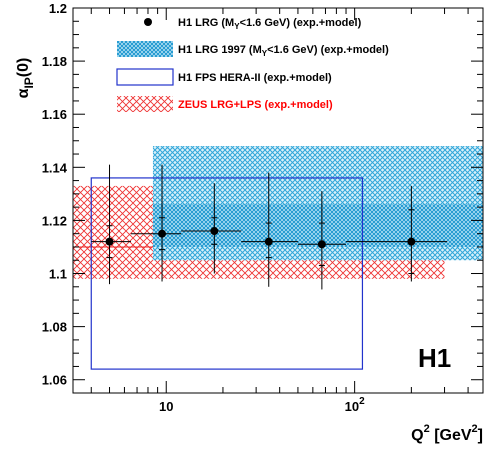 Image resolution: width=494 pixels, height=455 pixels. What do you see at coordinates (58, 274) in the screenshot?
I see `y-tick-label: 1.1` at bounding box center [58, 274].